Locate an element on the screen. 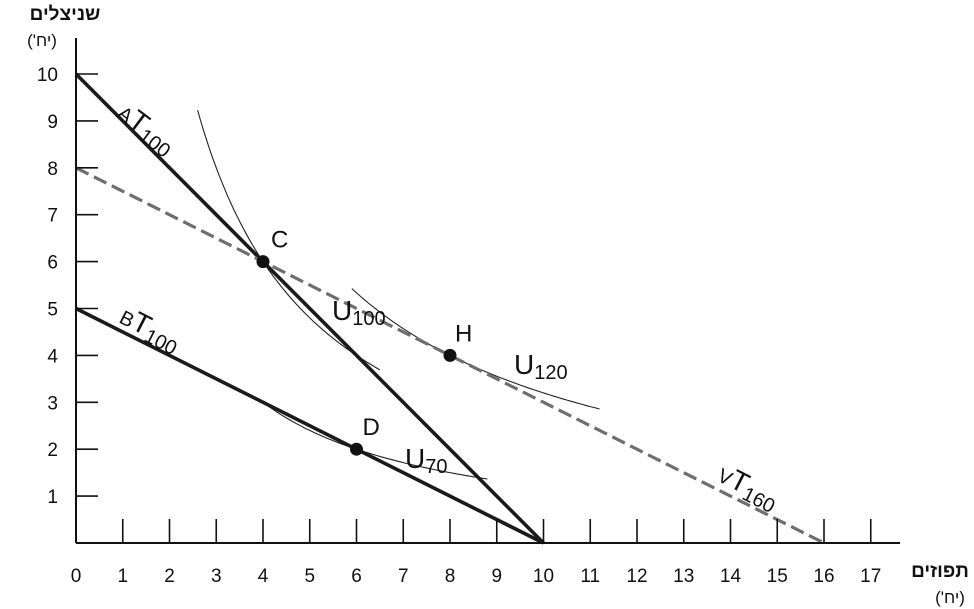  x-tick-label: 10 is located at coordinates (543, 576).